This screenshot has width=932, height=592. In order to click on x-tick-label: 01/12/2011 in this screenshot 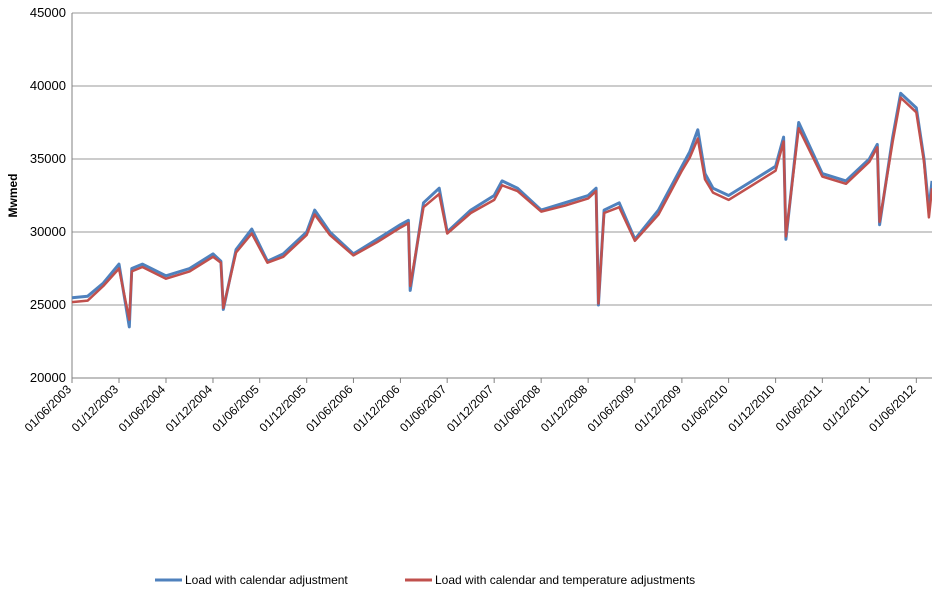, I will do `click(846, 408)`.